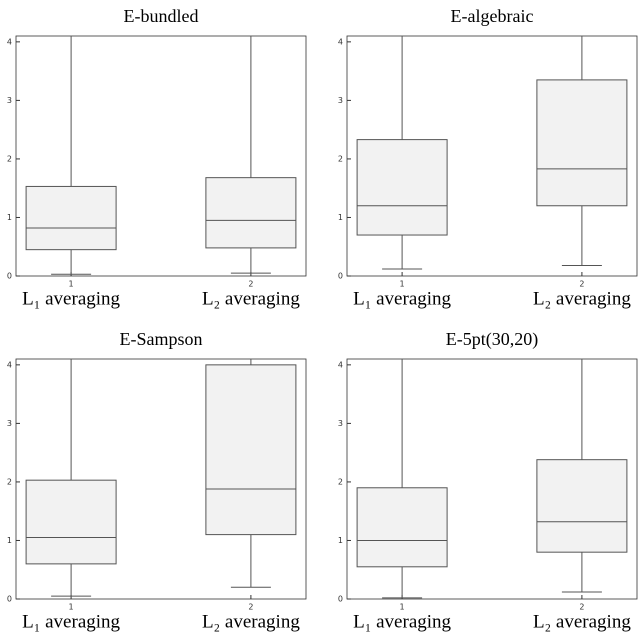 The image size is (642, 643). What do you see at coordinates (161, 339) in the screenshot?
I see `chart-title: E-Sampson` at bounding box center [161, 339].